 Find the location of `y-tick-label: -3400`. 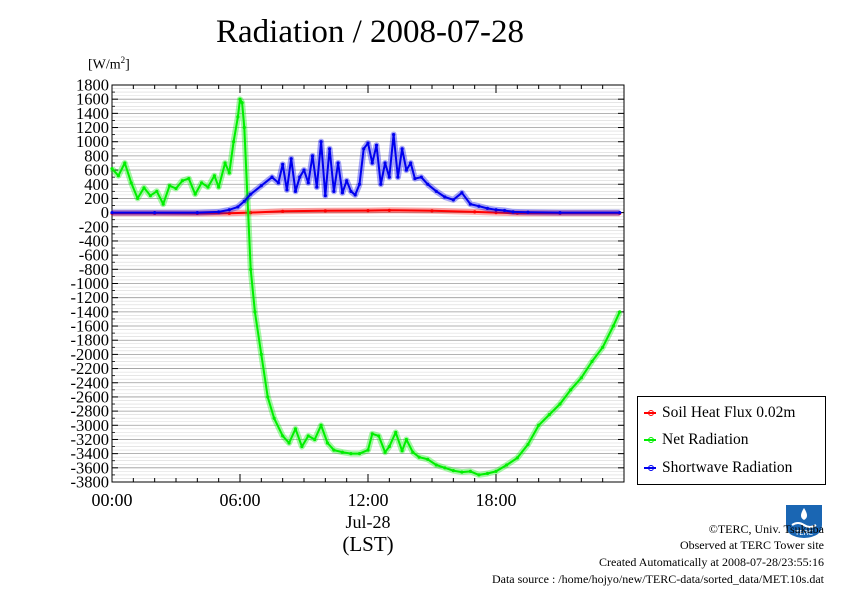

y-tick-label: -3400 is located at coordinates (90, 453).